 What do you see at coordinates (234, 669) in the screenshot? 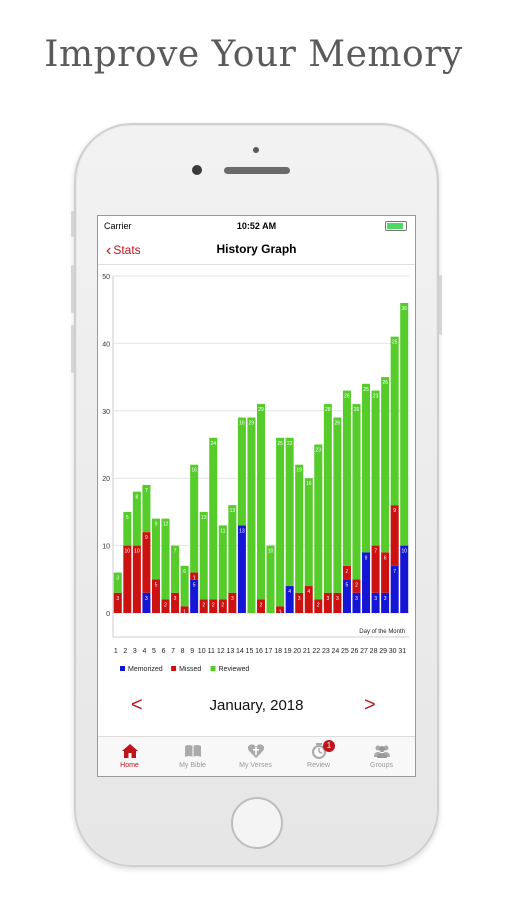
I see `legend-label-reviewed: Reviewed` at bounding box center [234, 669].